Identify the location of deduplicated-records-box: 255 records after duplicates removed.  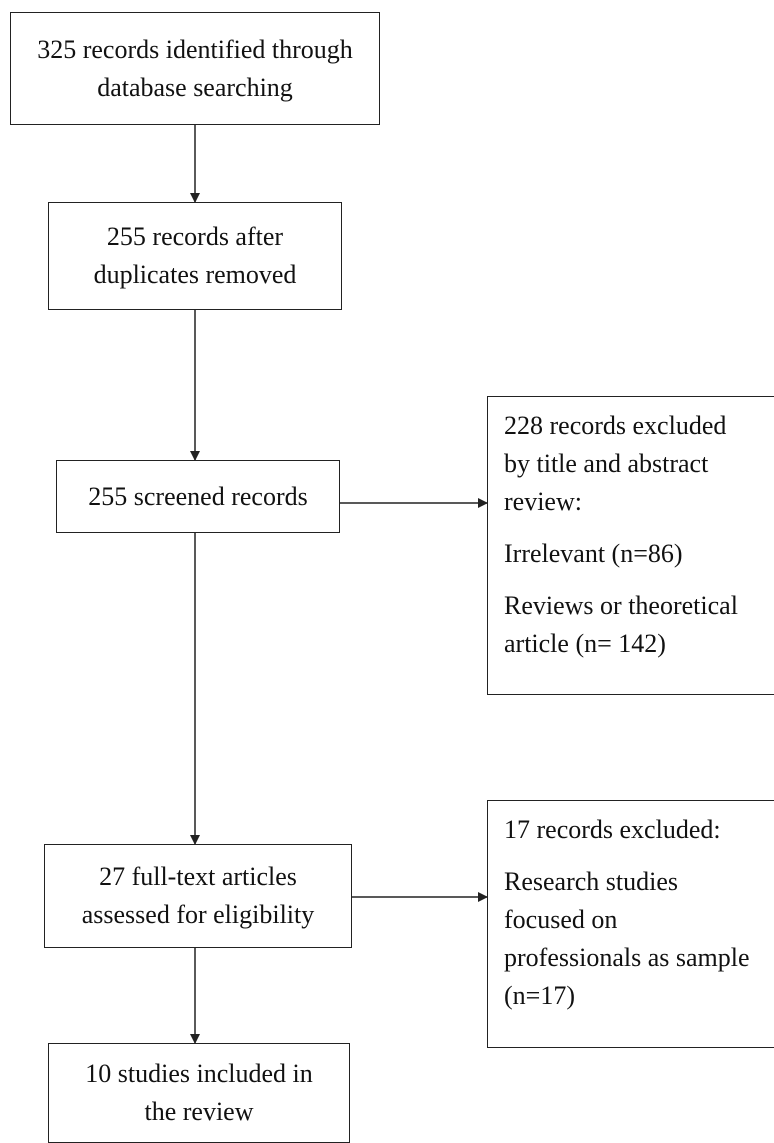
(195, 256).